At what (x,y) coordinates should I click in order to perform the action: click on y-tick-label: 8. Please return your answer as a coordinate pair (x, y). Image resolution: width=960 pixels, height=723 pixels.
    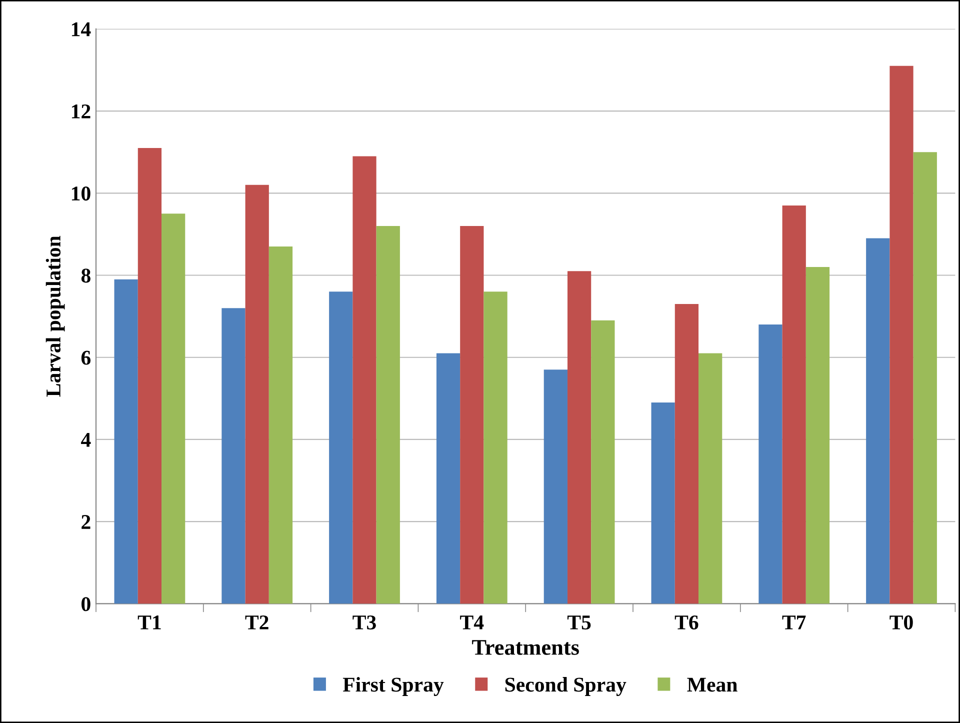
    Looking at the image, I should click on (85, 275).